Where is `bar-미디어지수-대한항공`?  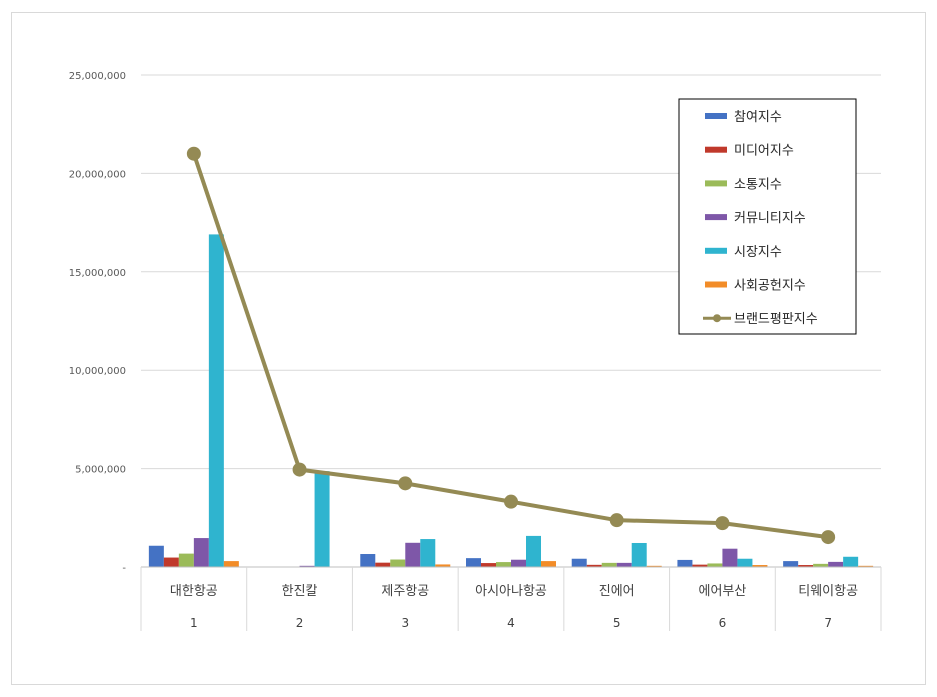
bar-미디어지수-대한항공 is located at coordinates (171, 562).